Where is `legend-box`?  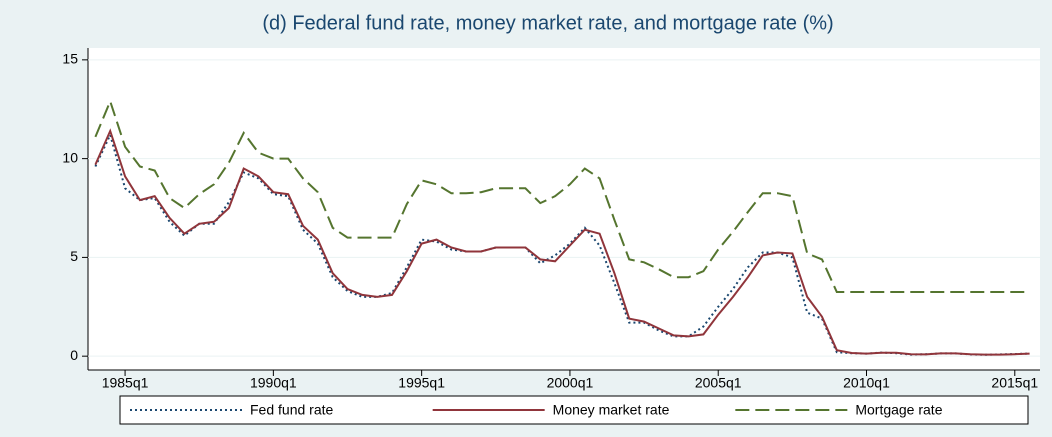 legend-box is located at coordinates (574, 410).